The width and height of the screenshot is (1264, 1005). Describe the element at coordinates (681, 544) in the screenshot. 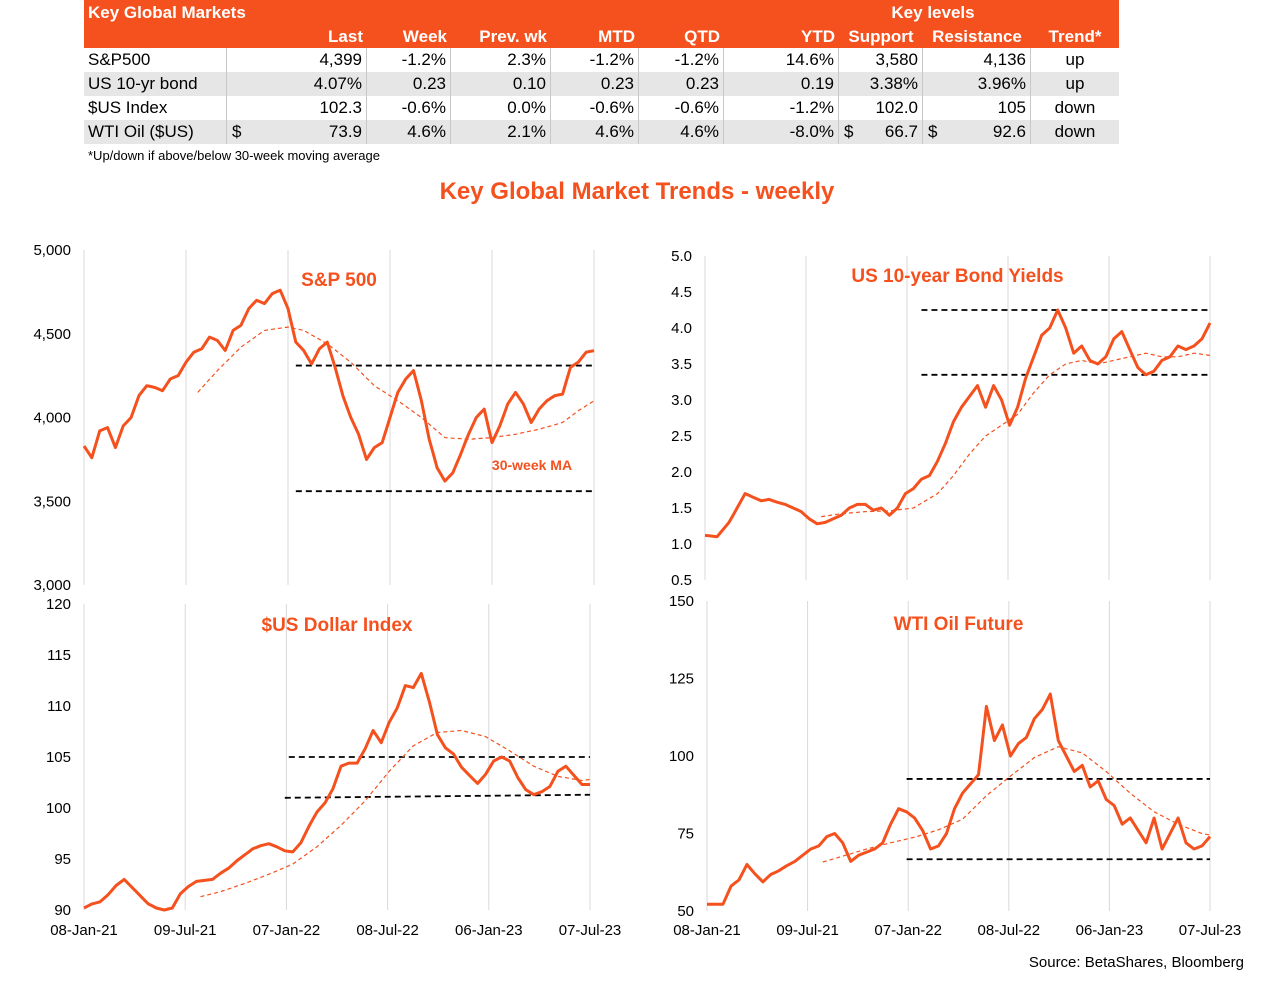

I see `y-tick-label: 1.0` at that location.